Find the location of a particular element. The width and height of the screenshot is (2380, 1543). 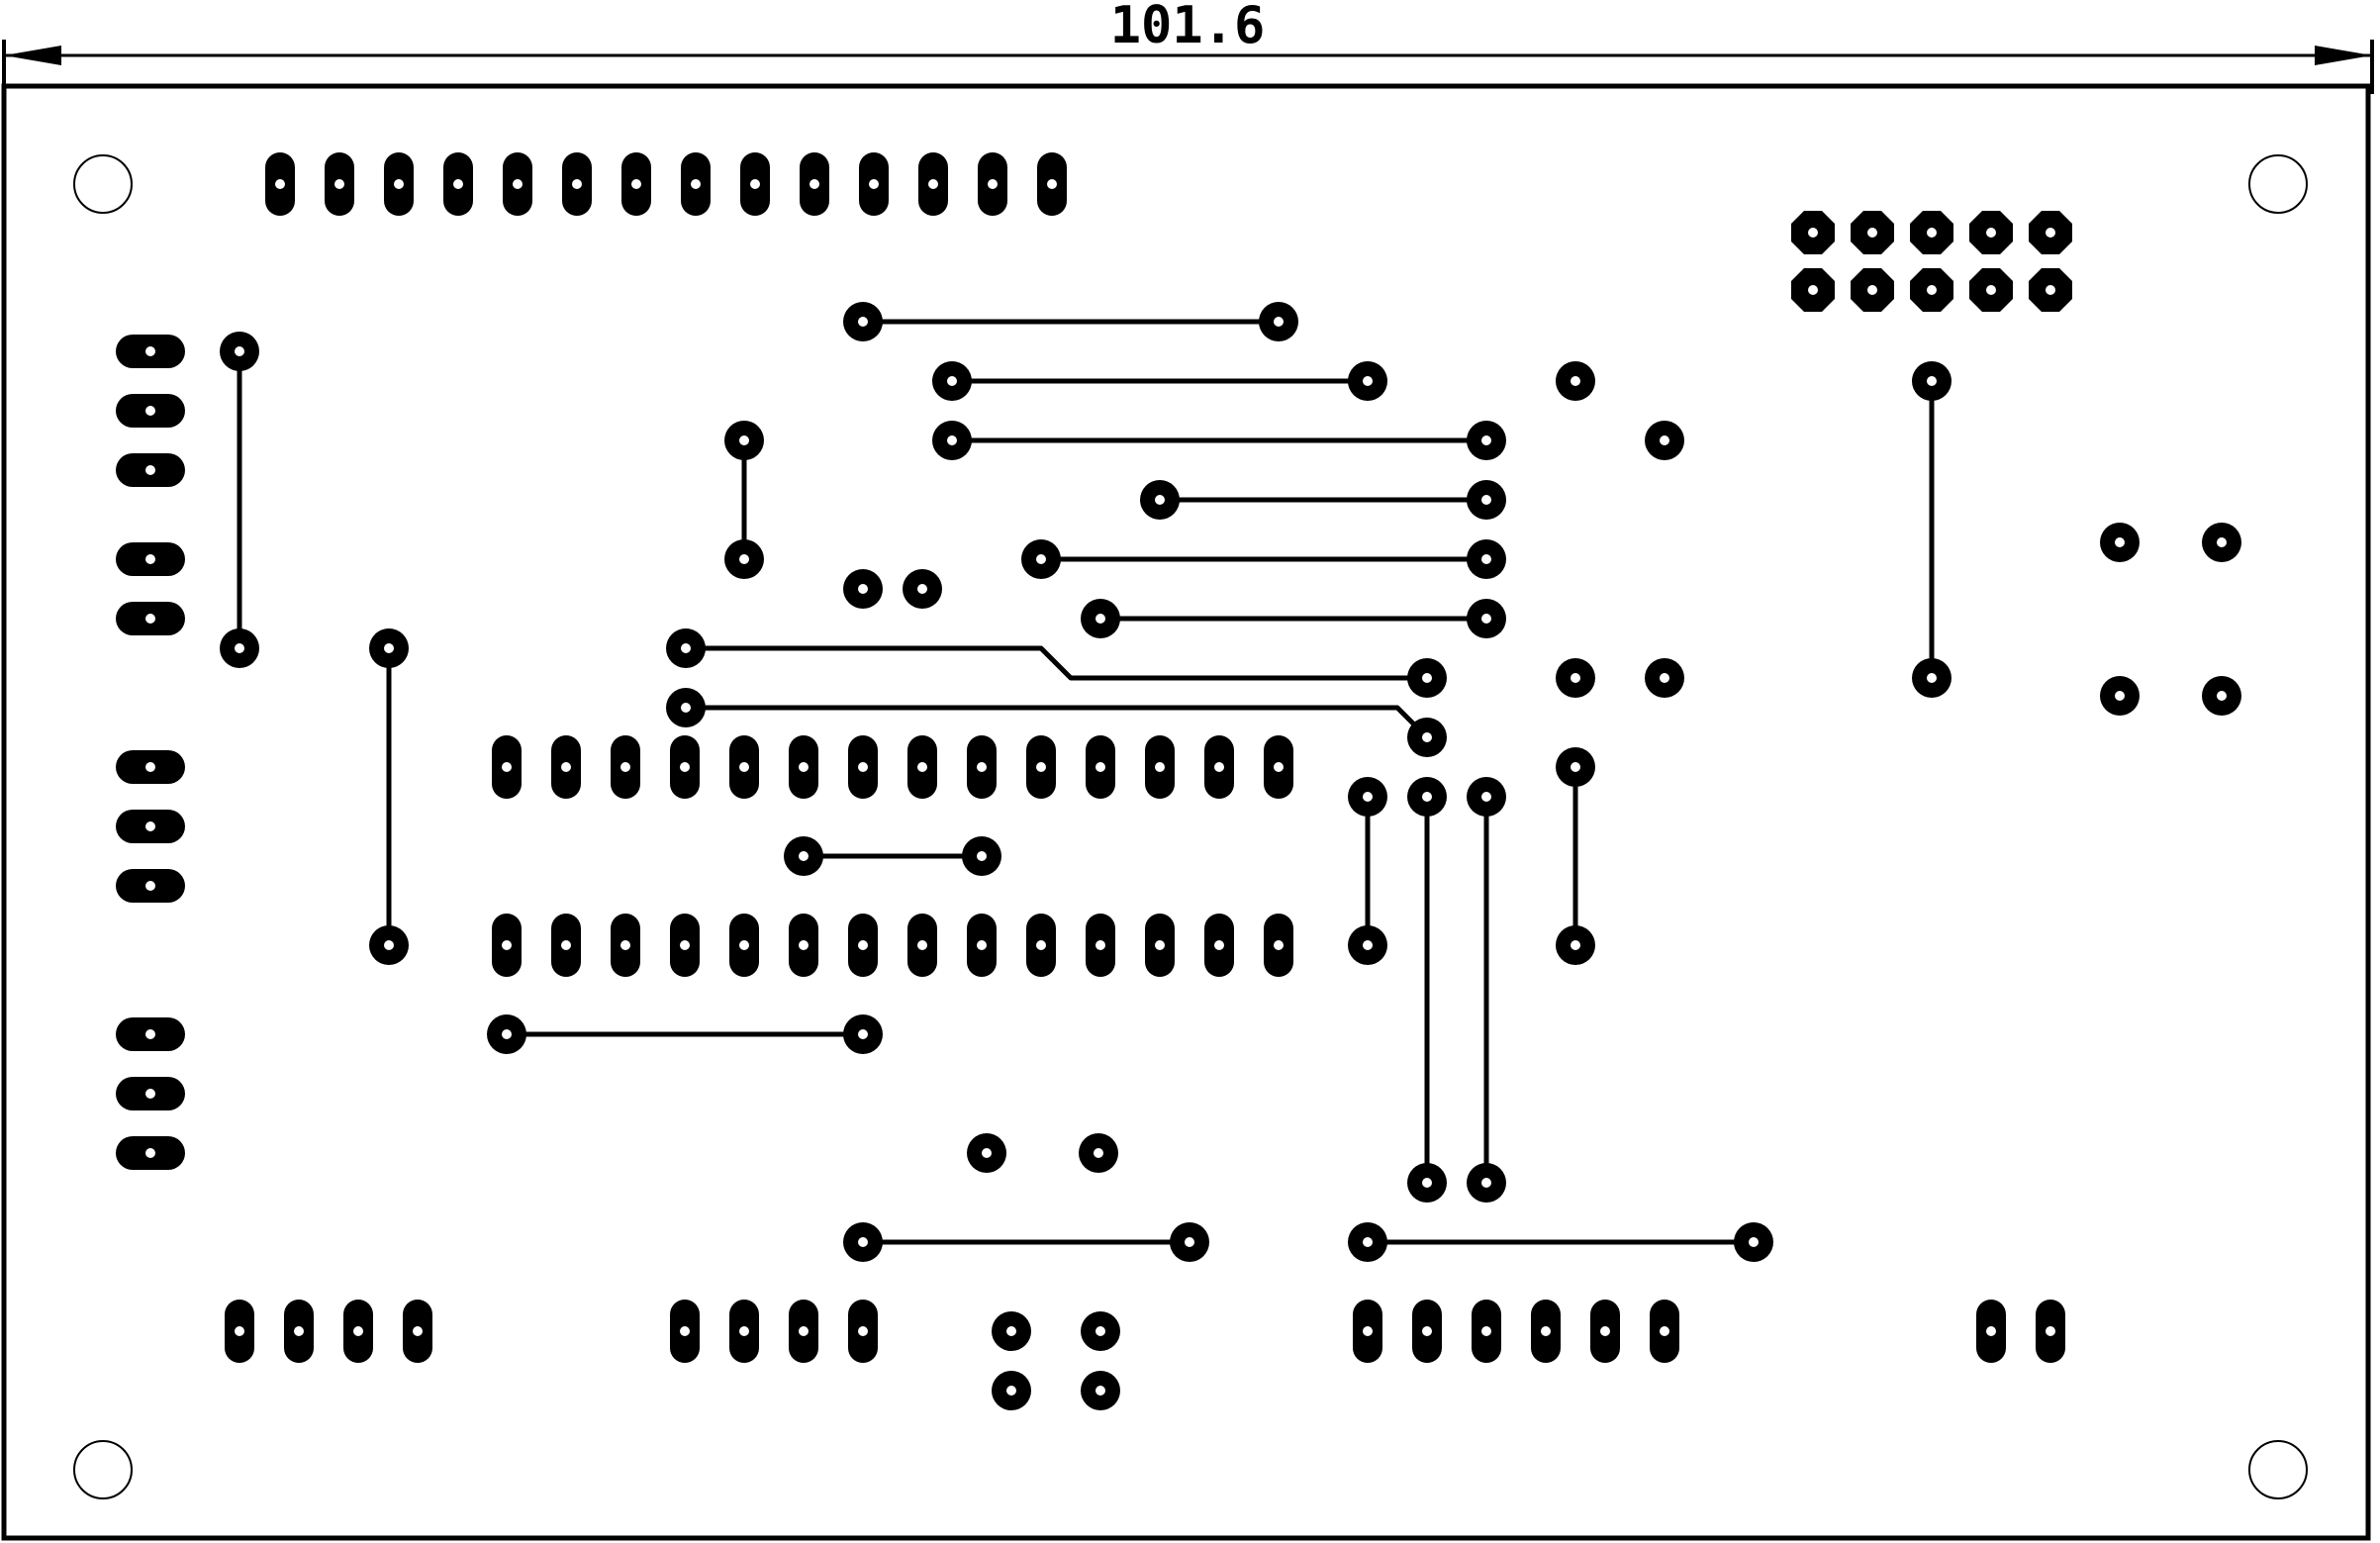

trace is located at coordinates (1056, 663).